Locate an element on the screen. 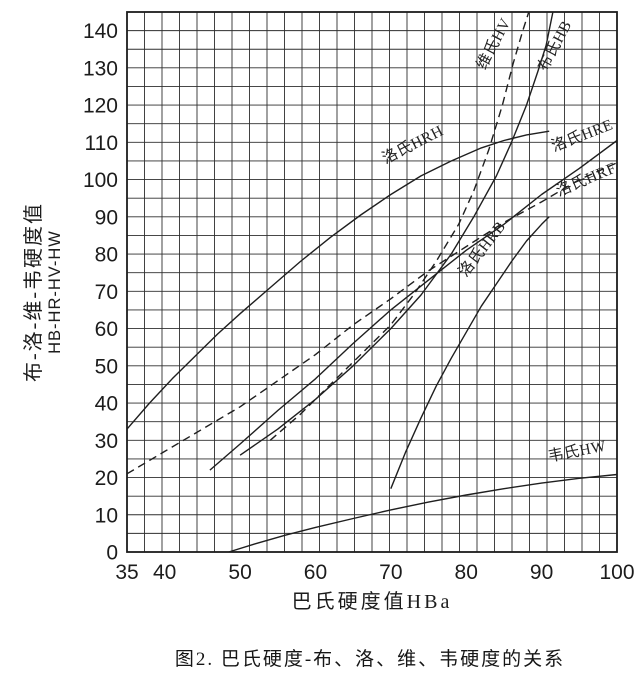 This screenshot has width=640, height=684. y-tick-label: 30 is located at coordinates (106, 441).